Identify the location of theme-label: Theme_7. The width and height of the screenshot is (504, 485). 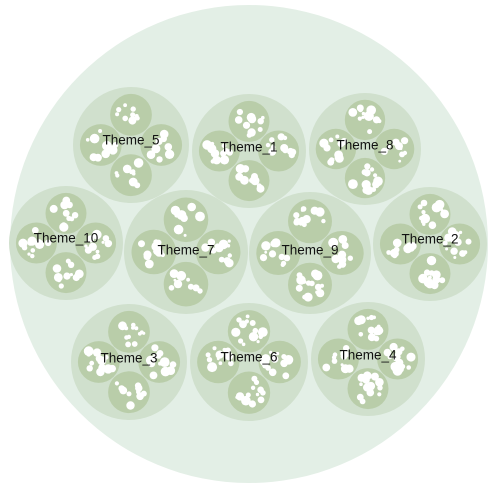
(185, 250).